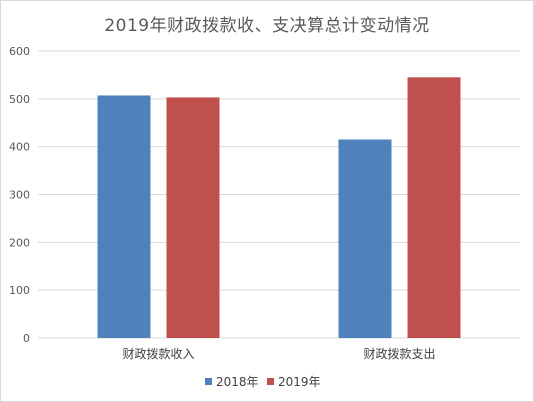  What do you see at coordinates (19, 51) in the screenshot?
I see `y-tick-label: 600` at bounding box center [19, 51].